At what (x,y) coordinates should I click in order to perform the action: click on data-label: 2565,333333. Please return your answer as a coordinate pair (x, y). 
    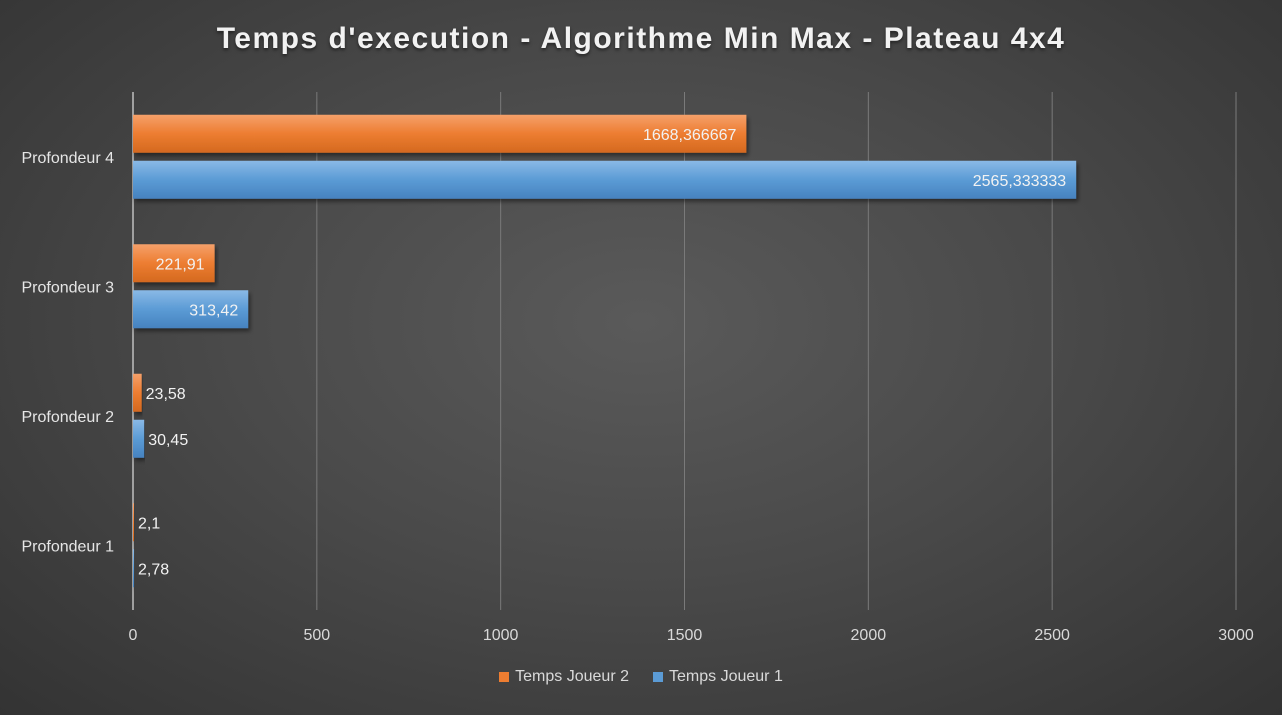
    Looking at the image, I should click on (1020, 181).